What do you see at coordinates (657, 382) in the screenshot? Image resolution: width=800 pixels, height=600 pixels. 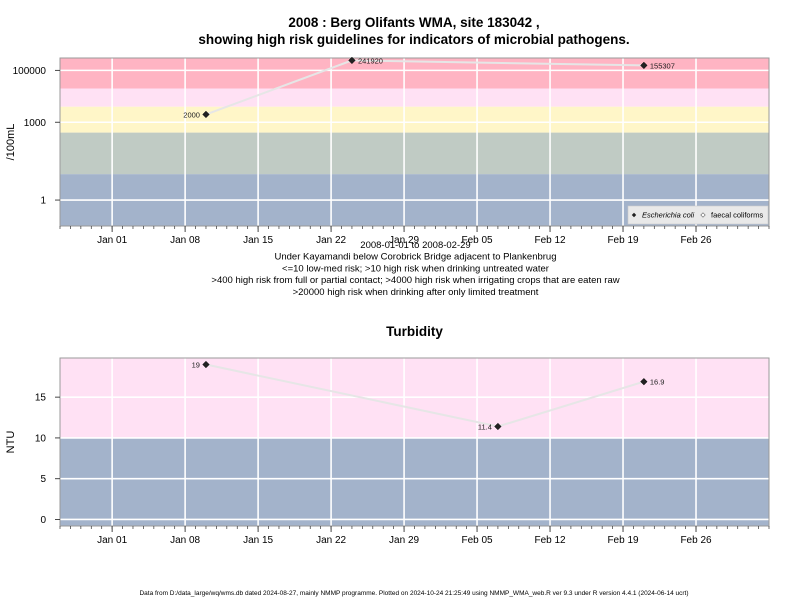 I see `data-label: 16.9` at bounding box center [657, 382].